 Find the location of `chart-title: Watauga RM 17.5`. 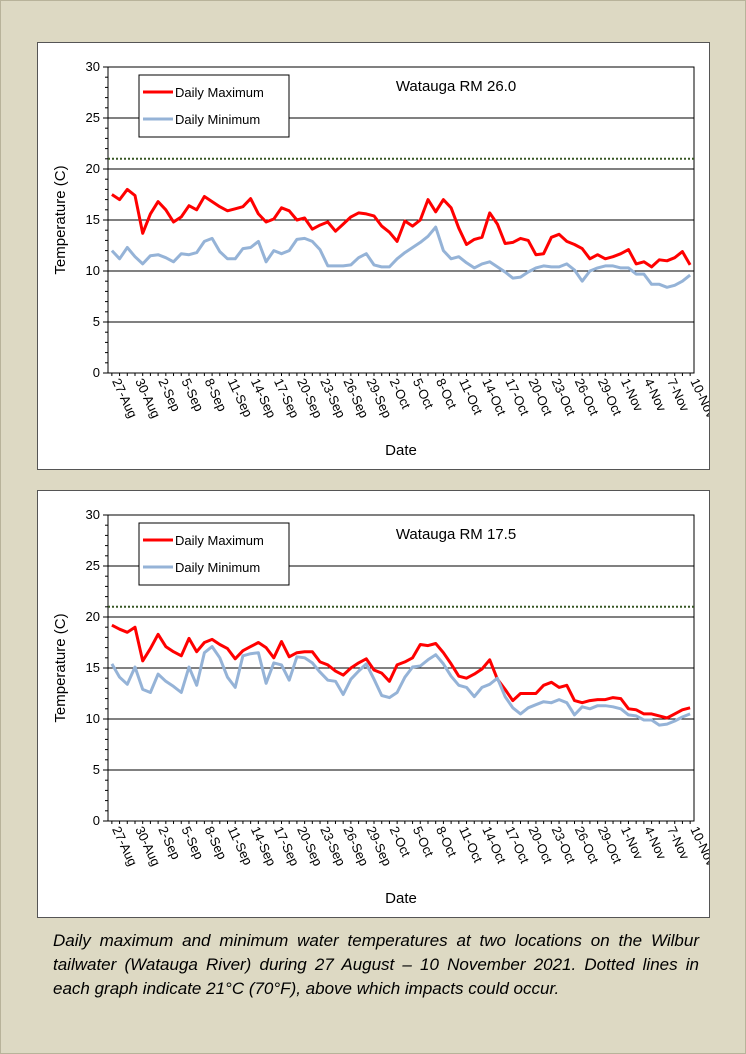

chart-title: Watauga RM 17.5 is located at coordinates (456, 534).